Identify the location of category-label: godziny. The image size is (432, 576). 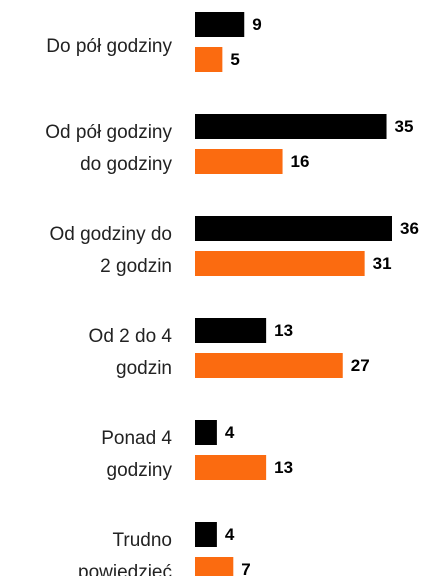
(140, 470).